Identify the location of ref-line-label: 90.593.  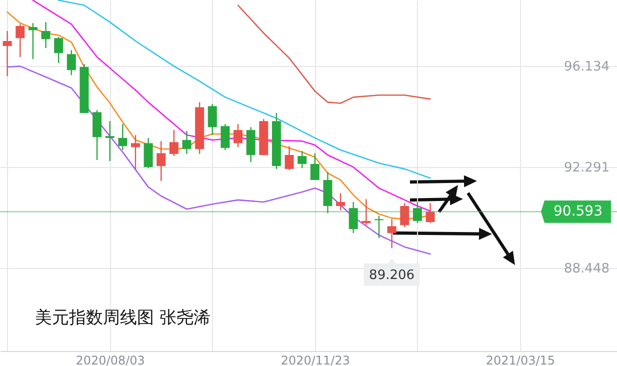
(578, 212).